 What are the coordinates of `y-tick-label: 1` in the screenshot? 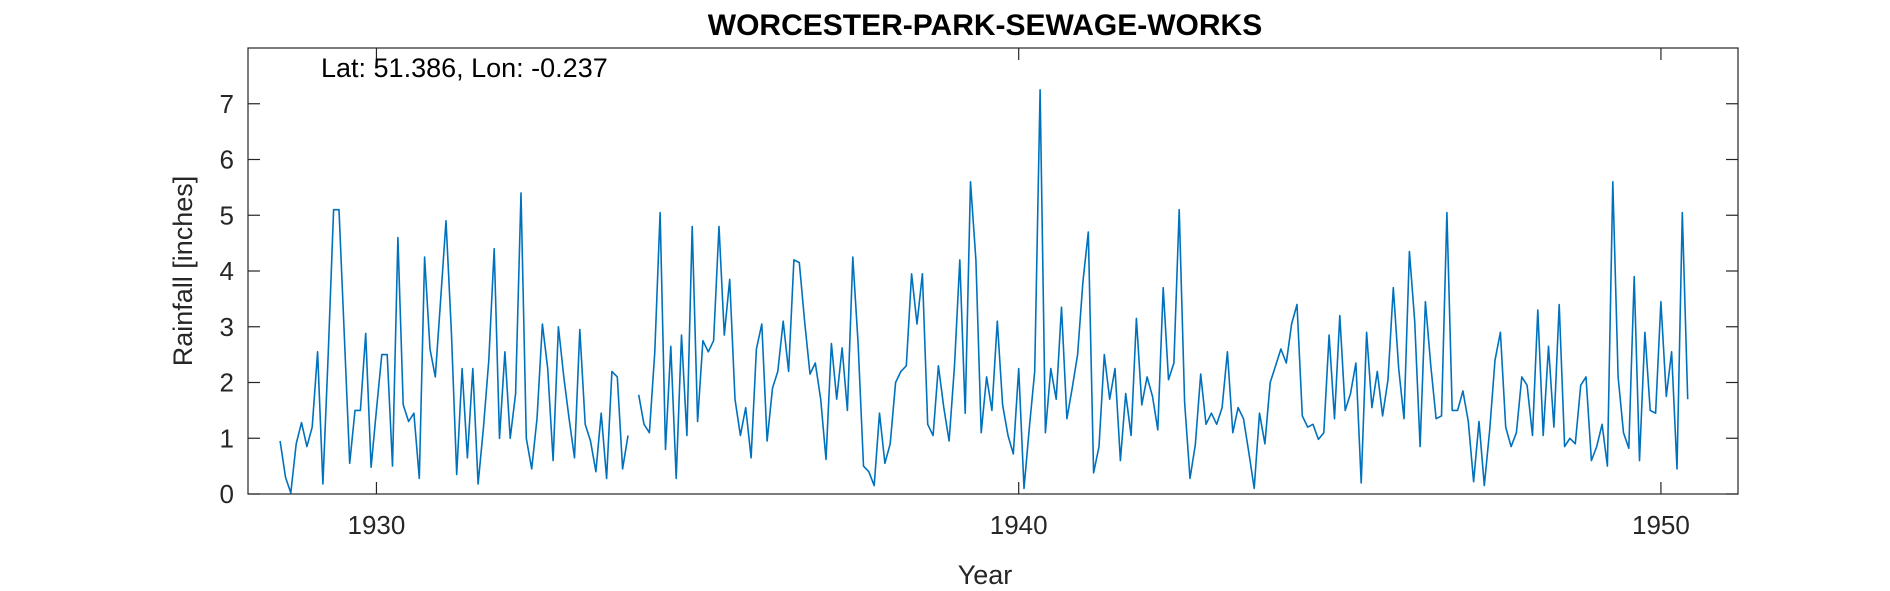 It's located at (227, 438).